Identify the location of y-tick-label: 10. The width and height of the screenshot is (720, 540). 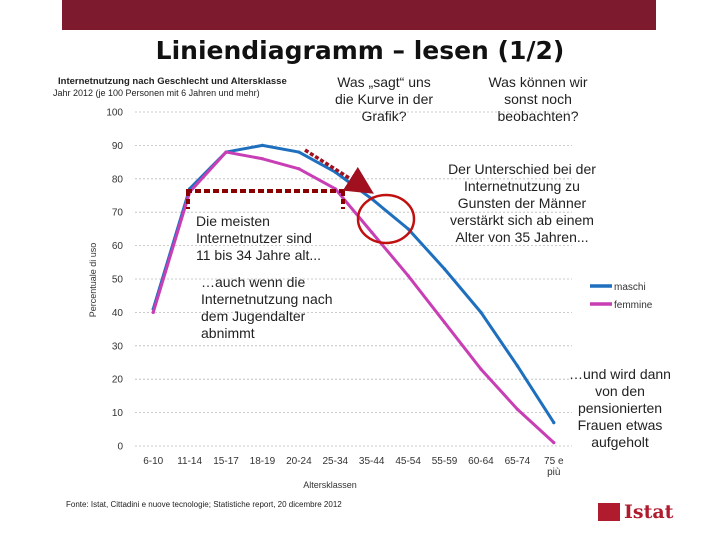
(118, 413).